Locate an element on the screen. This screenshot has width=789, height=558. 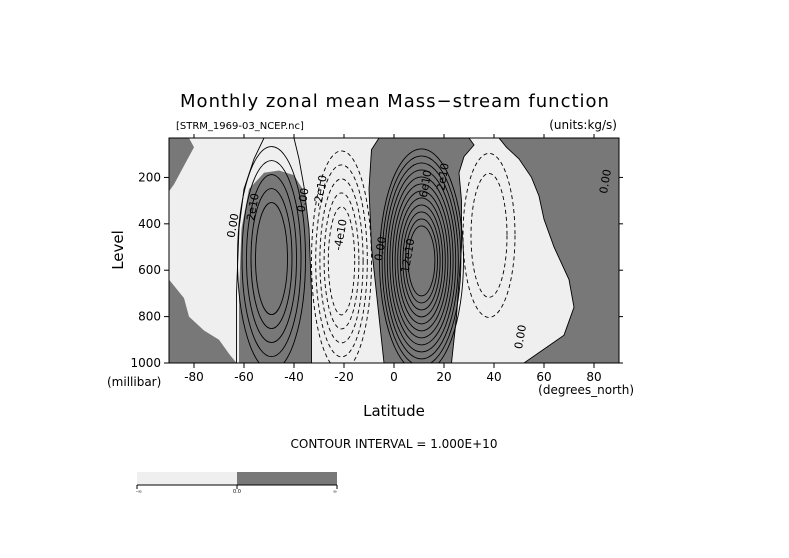
colorbar: -∞ 0.0 ∞ is located at coordinates (237, 483).